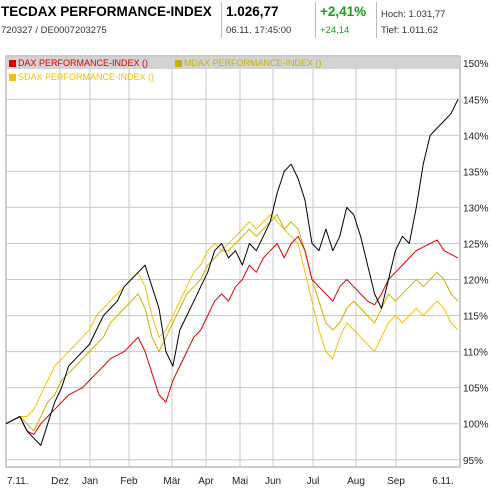 Image resolution: width=494 pixels, height=493 pixels. What do you see at coordinates (90, 481) in the screenshot?
I see `x-tick-label: Jan` at bounding box center [90, 481].